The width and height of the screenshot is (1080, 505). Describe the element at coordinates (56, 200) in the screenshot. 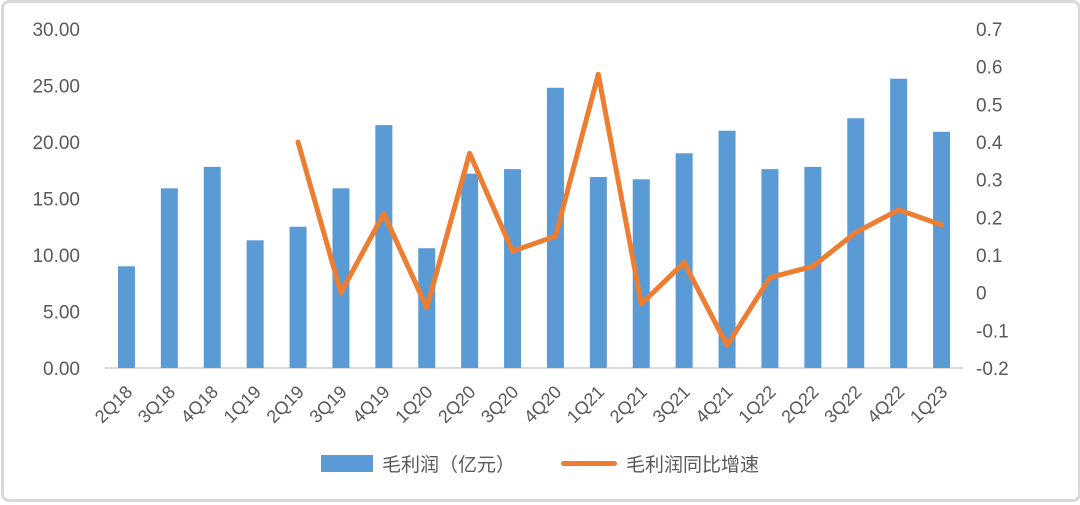

I see `left-axis-tick-label: 15.00` at that location.